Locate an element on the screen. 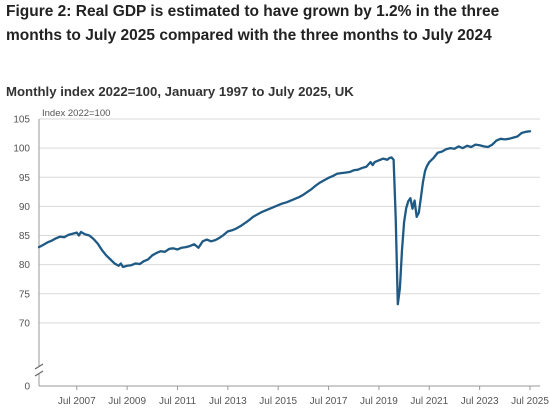 The image size is (550, 414). y-tick-label: 105 is located at coordinates (21, 120).